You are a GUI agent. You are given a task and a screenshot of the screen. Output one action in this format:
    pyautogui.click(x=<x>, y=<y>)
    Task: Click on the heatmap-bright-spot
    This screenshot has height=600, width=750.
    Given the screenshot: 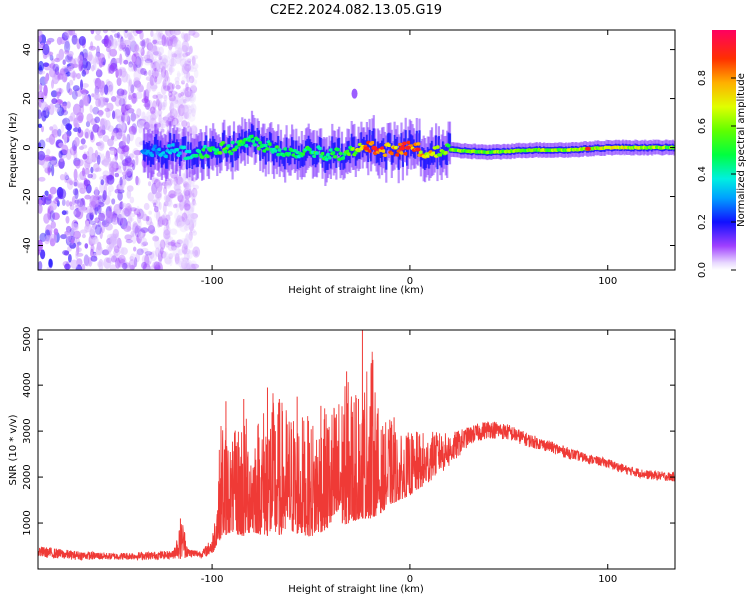 What is the action you would take?
    pyautogui.click(x=417, y=149)
    